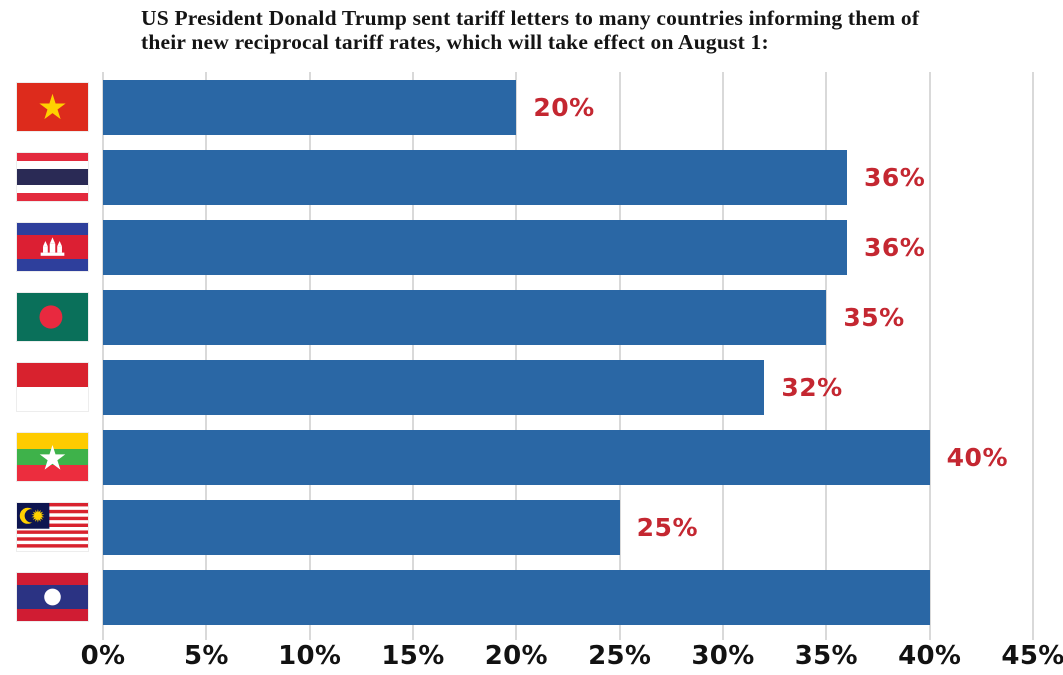 This screenshot has width=1063, height=675. What do you see at coordinates (572, 657) in the screenshot?
I see `x-axis: 0% 5% 10% 15% 20% 25% 30% 35% 40% 45%` at bounding box center [572, 657].